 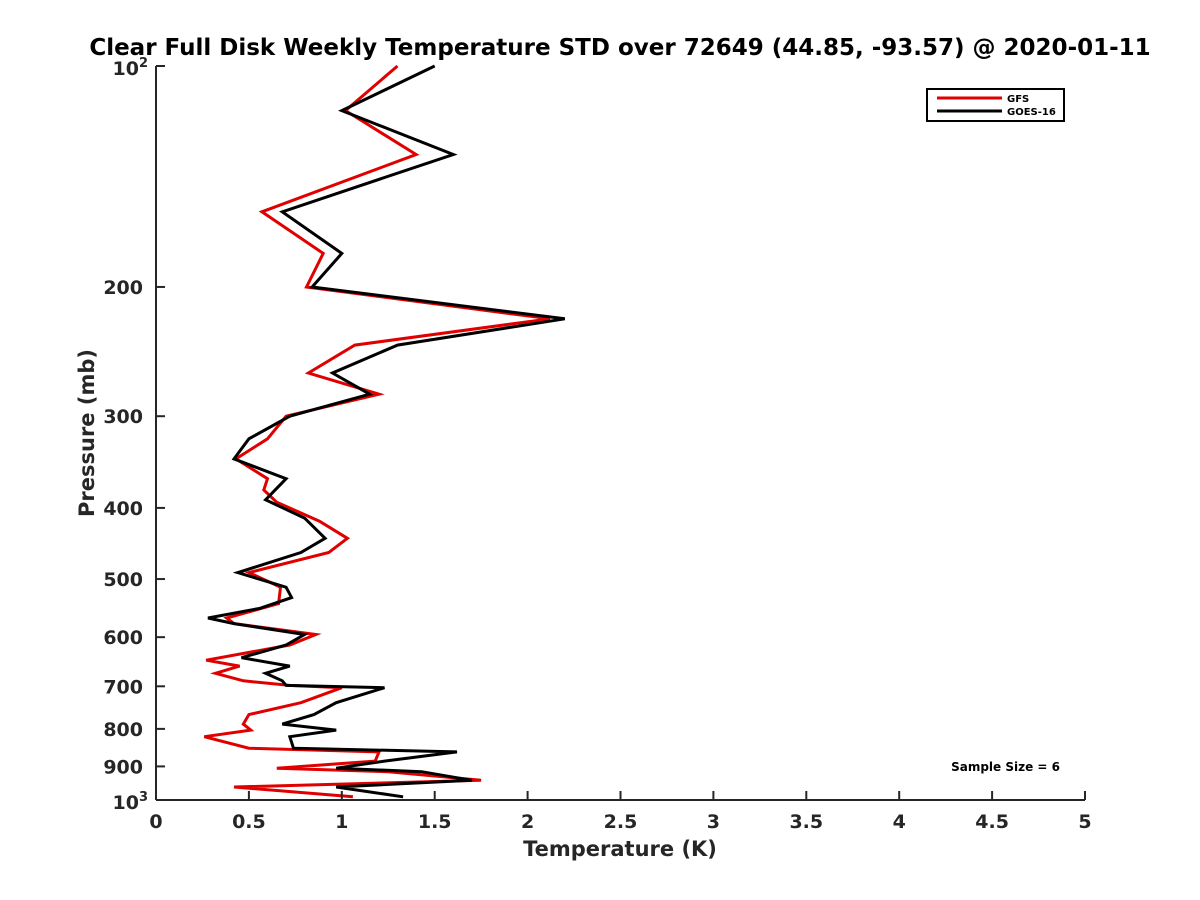 What do you see at coordinates (123, 417) in the screenshot?
I see `y-tick-label: 300` at bounding box center [123, 417].